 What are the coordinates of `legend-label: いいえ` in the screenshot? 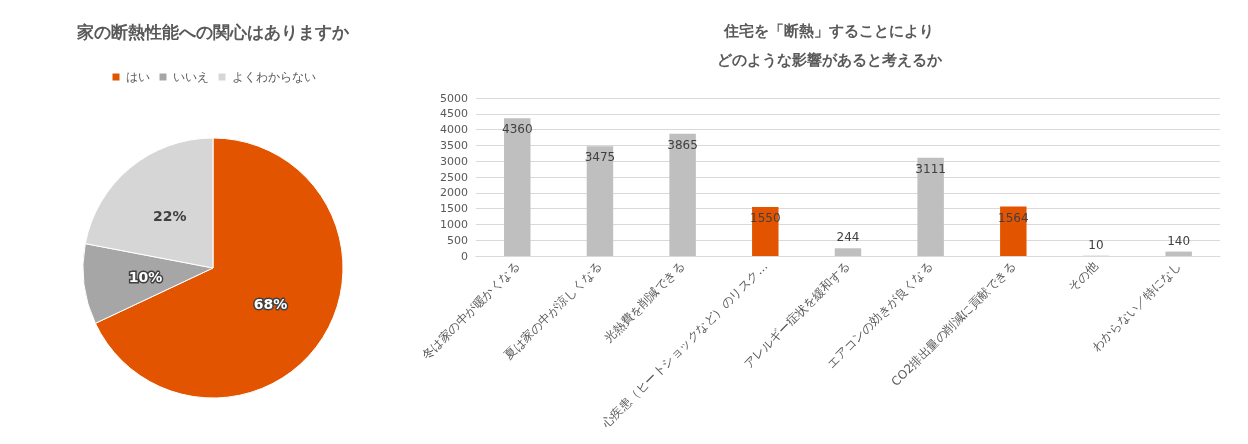 It's located at (190, 77).